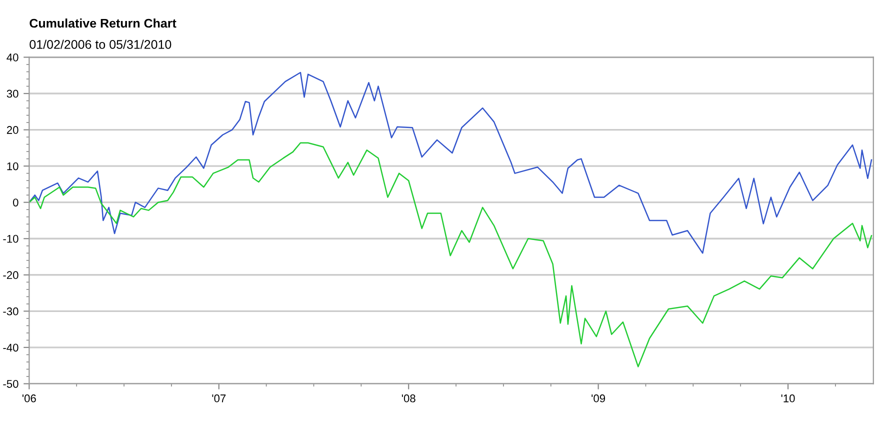 The image size is (884, 424). What do you see at coordinates (12, 58) in the screenshot?
I see `y-tick-label: 40` at bounding box center [12, 58].